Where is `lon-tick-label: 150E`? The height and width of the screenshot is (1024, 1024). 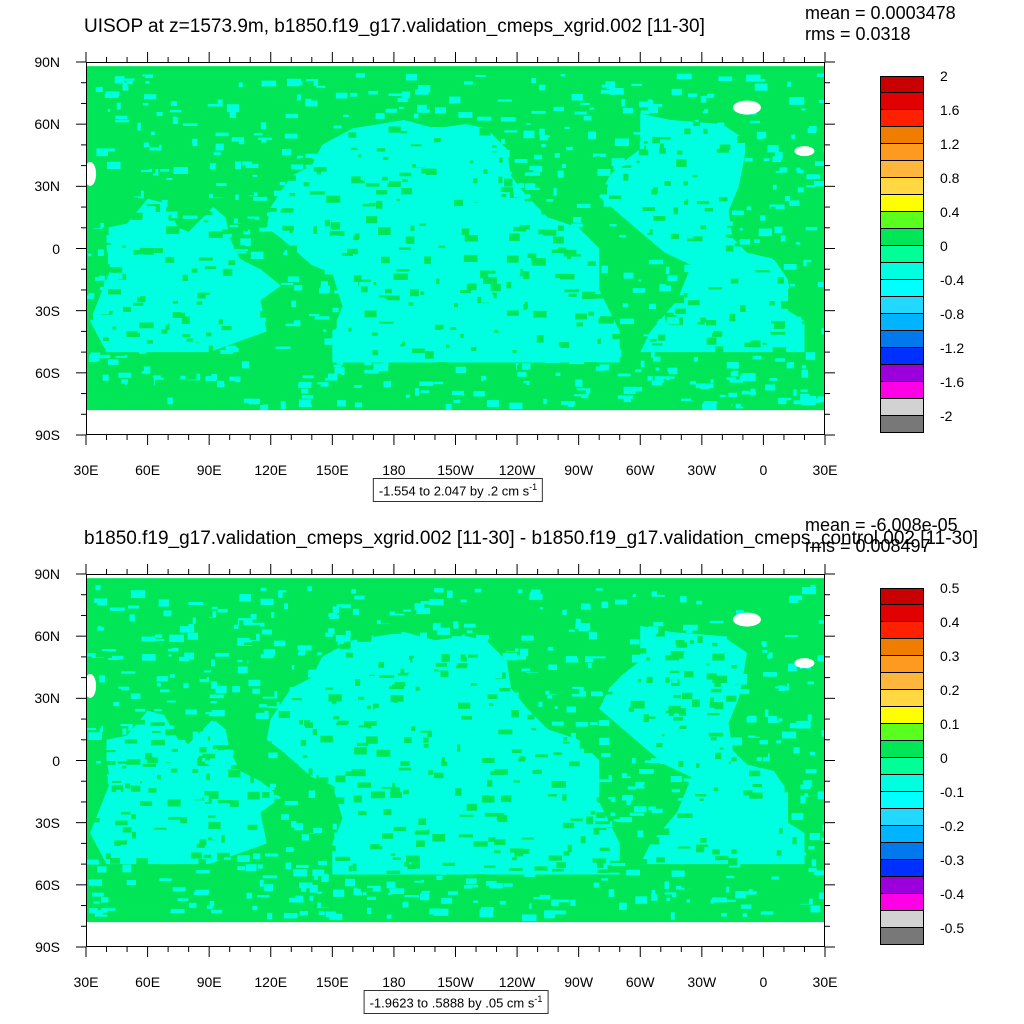 lon-tick-label: 150E is located at coordinates (332, 470).